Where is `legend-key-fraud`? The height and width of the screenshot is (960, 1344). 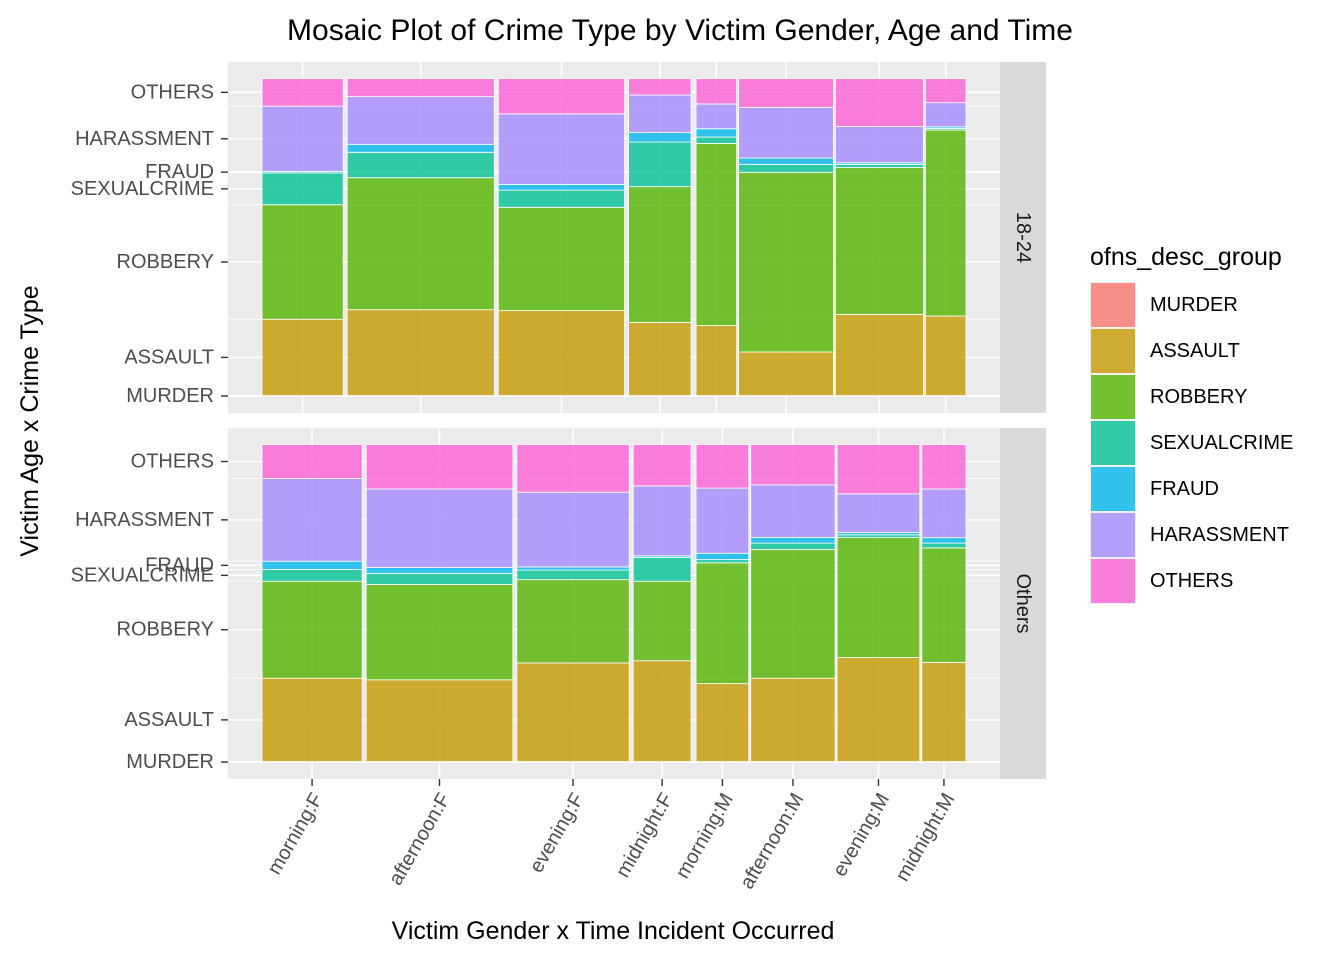
legend-key-fraud is located at coordinates (1113, 489).